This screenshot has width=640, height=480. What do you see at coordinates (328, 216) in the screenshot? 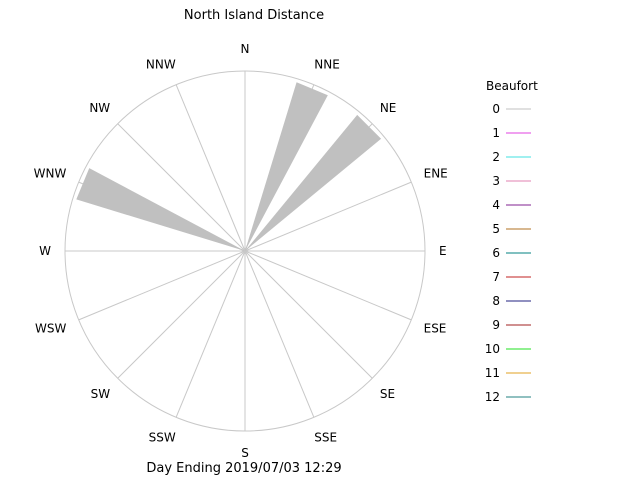
I see `spoke-ene` at bounding box center [328, 216].